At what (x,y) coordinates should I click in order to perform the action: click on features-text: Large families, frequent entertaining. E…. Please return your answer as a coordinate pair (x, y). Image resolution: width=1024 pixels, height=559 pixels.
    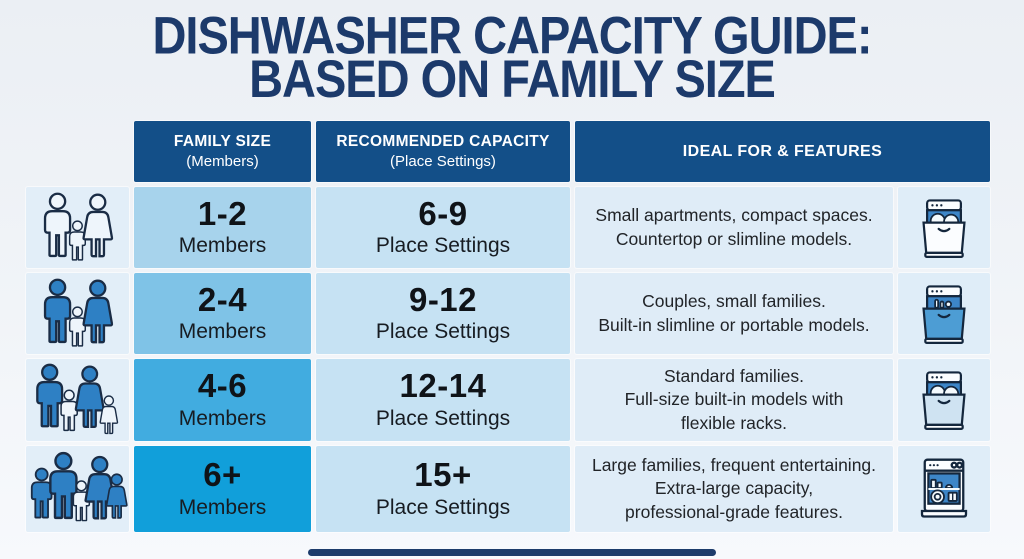
    Looking at the image, I should click on (734, 488).